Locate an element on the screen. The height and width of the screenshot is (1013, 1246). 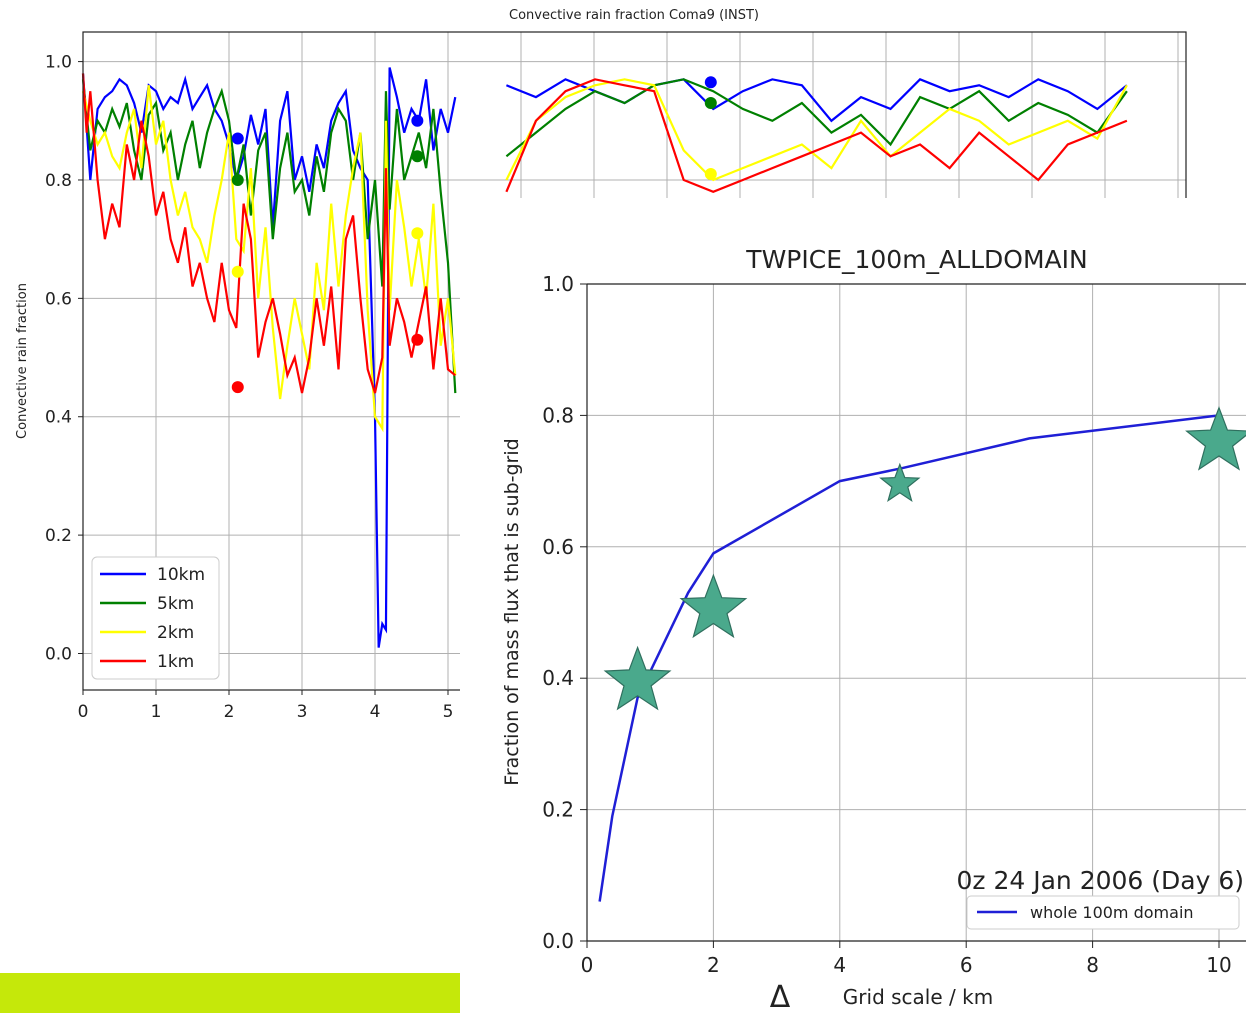
inset-ytick-label: 1.0 is located at coordinates (558, 284).